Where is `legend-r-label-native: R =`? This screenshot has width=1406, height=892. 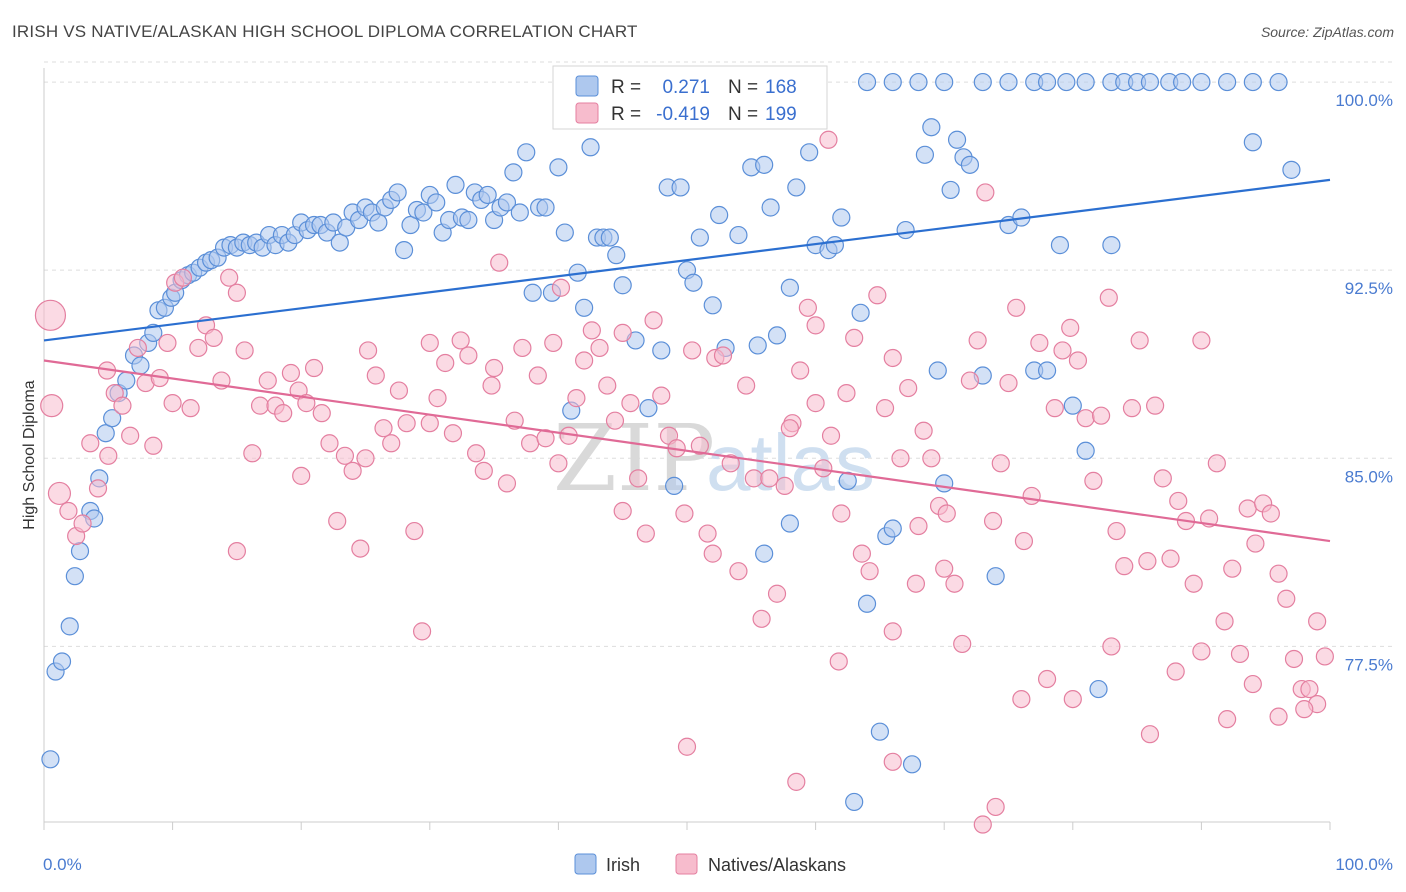 legend-r-label-native: R = is located at coordinates (626, 114).